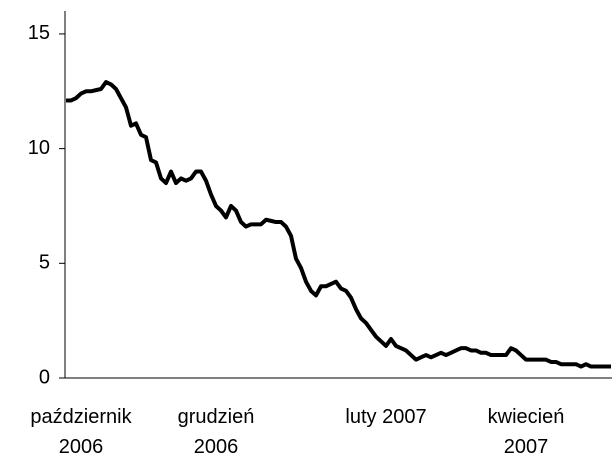  What do you see at coordinates (44, 263) in the screenshot?
I see `y-tick-label: 5` at bounding box center [44, 263].